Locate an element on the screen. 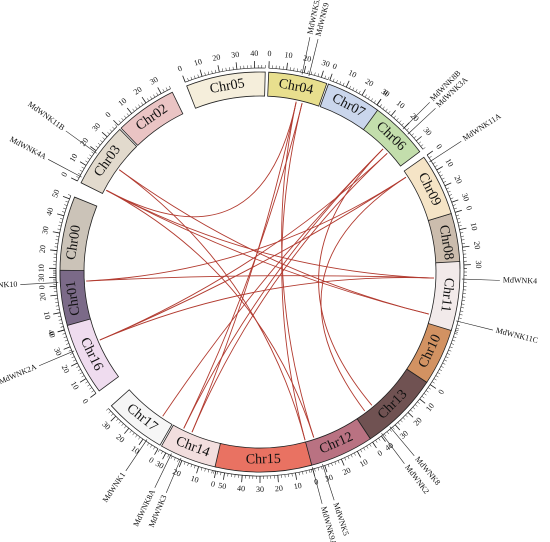 The height and width of the screenshot is (542, 550). chromosome: Chr05 0 10 20 30 40 is located at coordinates (221, 79).